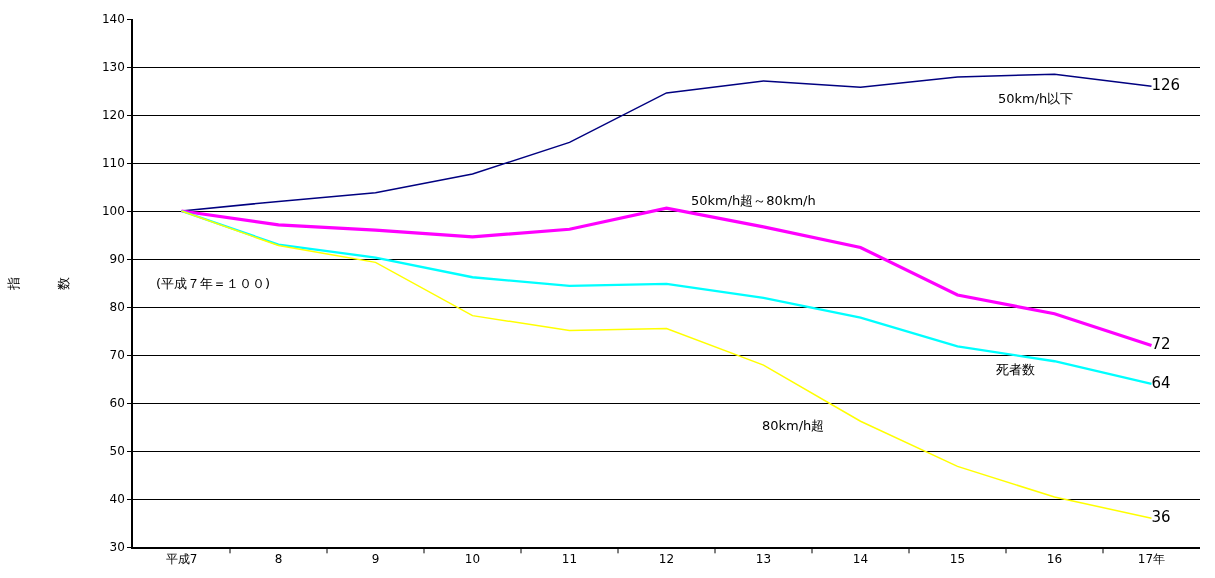 Image resolution: width=1215 pixels, height=578 pixels. What do you see at coordinates (753, 200) in the screenshot?
I see `series-label: 50km/h超～80km/h` at bounding box center [753, 200].